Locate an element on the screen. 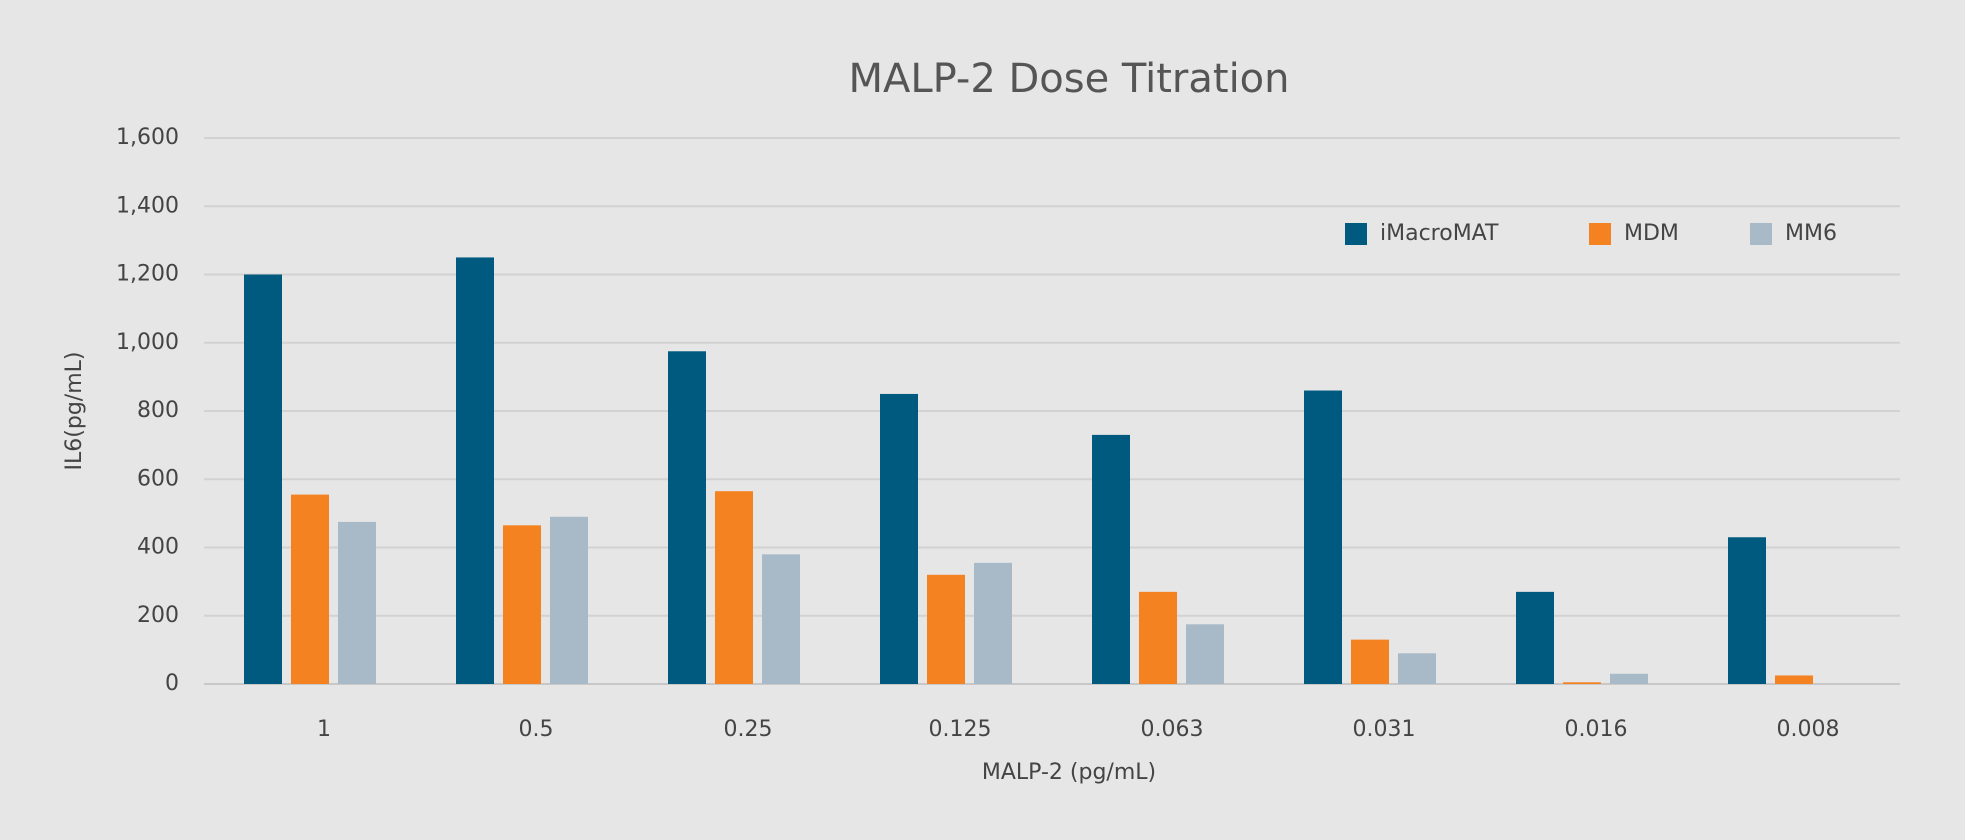 The image size is (1965, 840). y-tick-label: 1,000 is located at coordinates (147, 342).